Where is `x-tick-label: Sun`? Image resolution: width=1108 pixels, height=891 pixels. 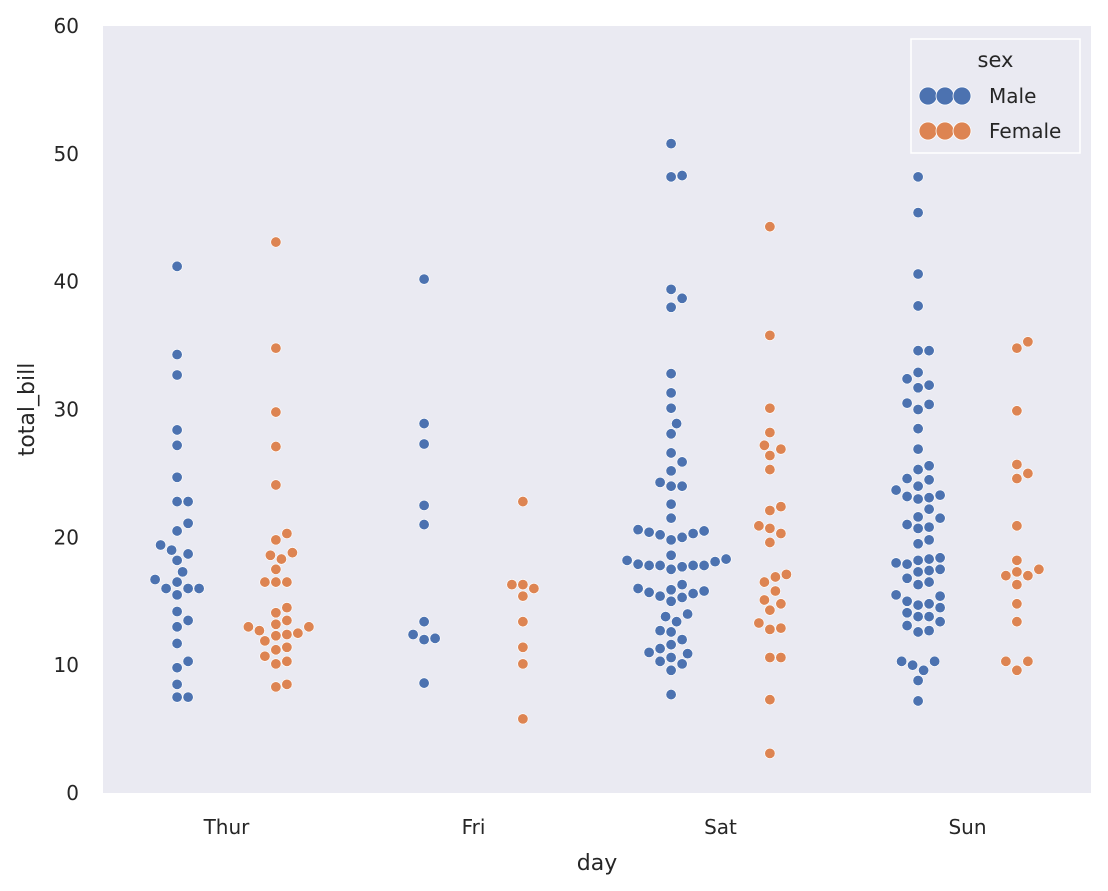 x-tick-label: Sun is located at coordinates (967, 827).